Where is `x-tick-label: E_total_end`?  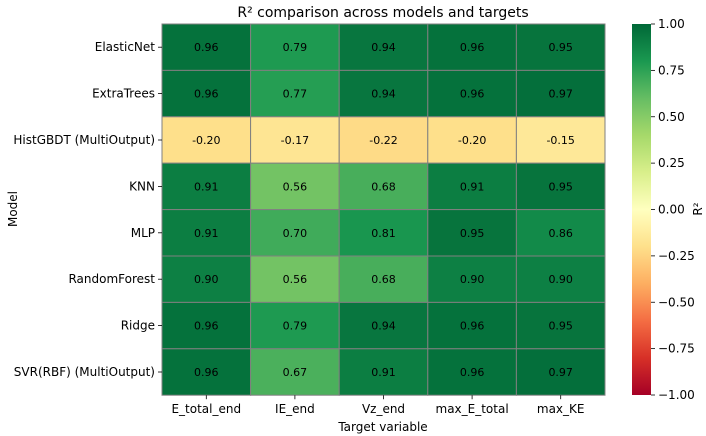
x-tick-label: E_total_end is located at coordinates (206, 409).